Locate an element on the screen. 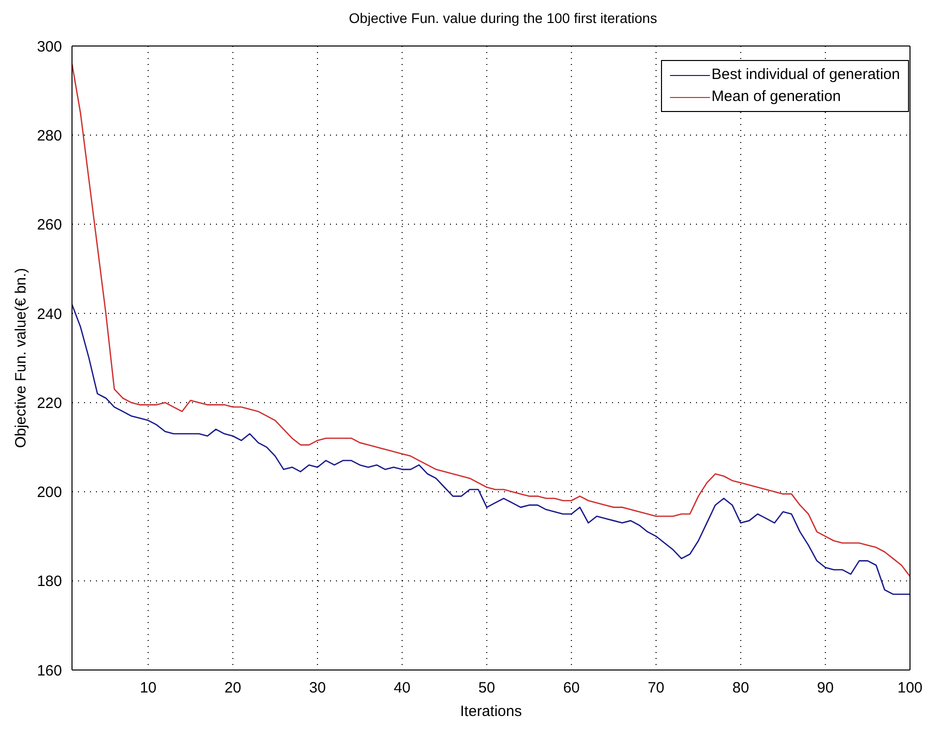 The height and width of the screenshot is (755, 933). legend-label: Best individual of generation is located at coordinates (806, 75).